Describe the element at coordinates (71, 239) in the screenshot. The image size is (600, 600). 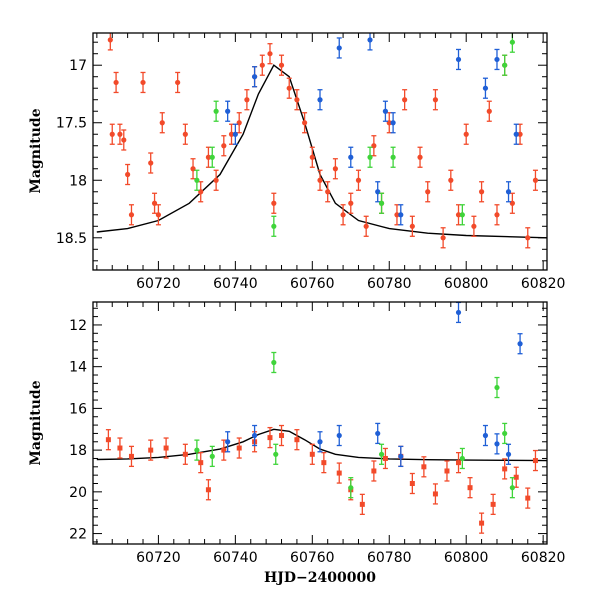
I see `y-tick-label: 18.5` at that location.